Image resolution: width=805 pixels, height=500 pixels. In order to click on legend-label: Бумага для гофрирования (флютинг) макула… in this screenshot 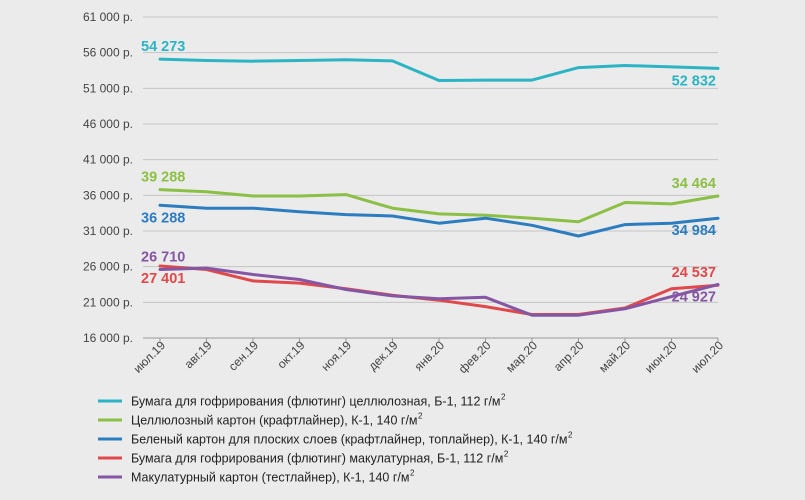, I will do `click(317, 459)`.